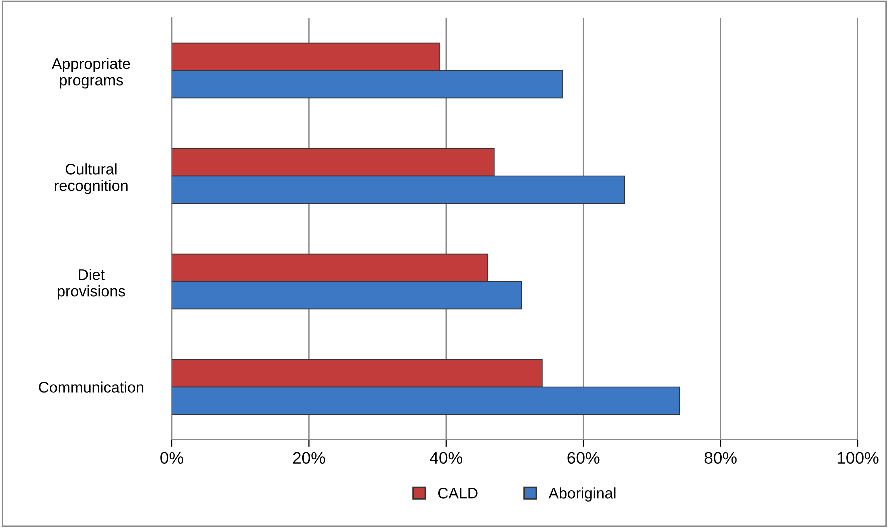 The width and height of the screenshot is (889, 528). I want to click on x-tick-label: 40%, so click(446, 458).